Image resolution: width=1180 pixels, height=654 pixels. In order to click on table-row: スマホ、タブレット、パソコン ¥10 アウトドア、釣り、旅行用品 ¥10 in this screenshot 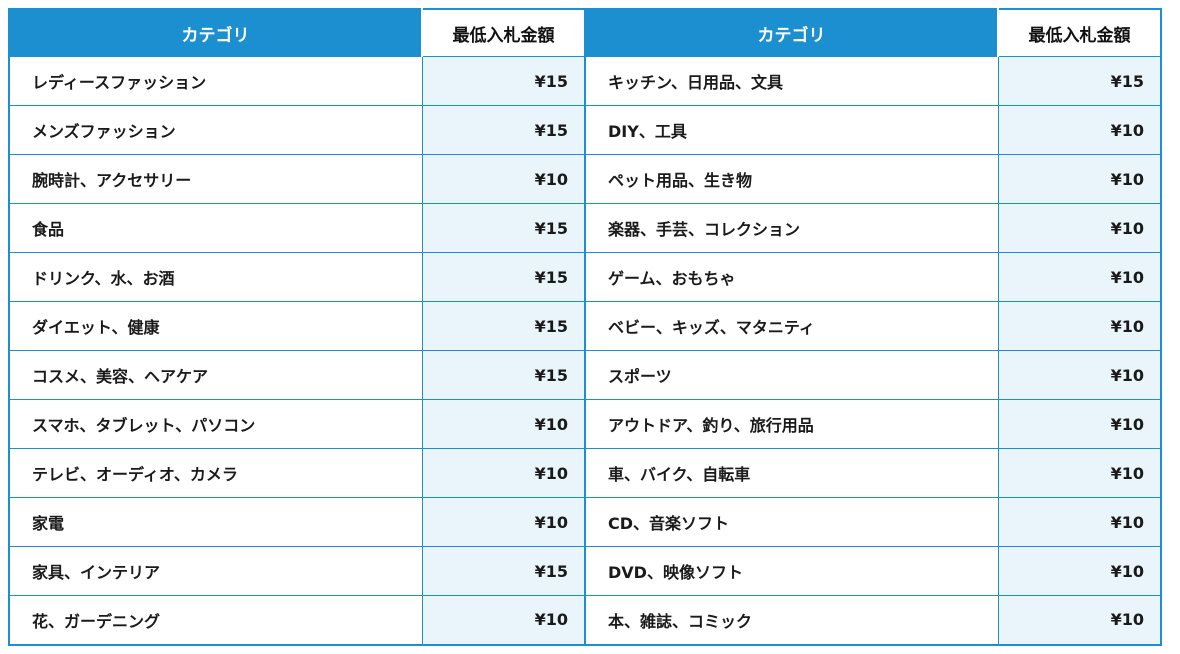, I will do `click(585, 424)`.